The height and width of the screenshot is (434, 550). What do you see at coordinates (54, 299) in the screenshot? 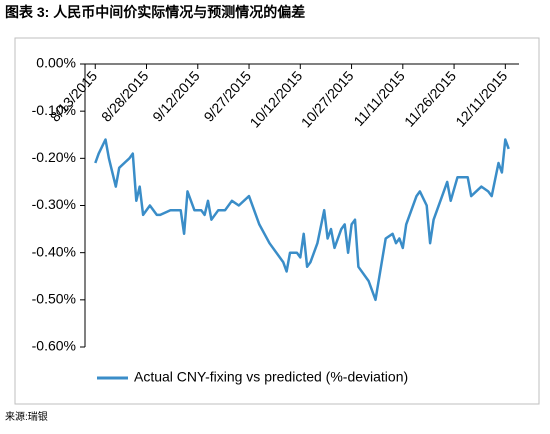
I see `y-tick-label: -0.50%` at bounding box center [54, 299].